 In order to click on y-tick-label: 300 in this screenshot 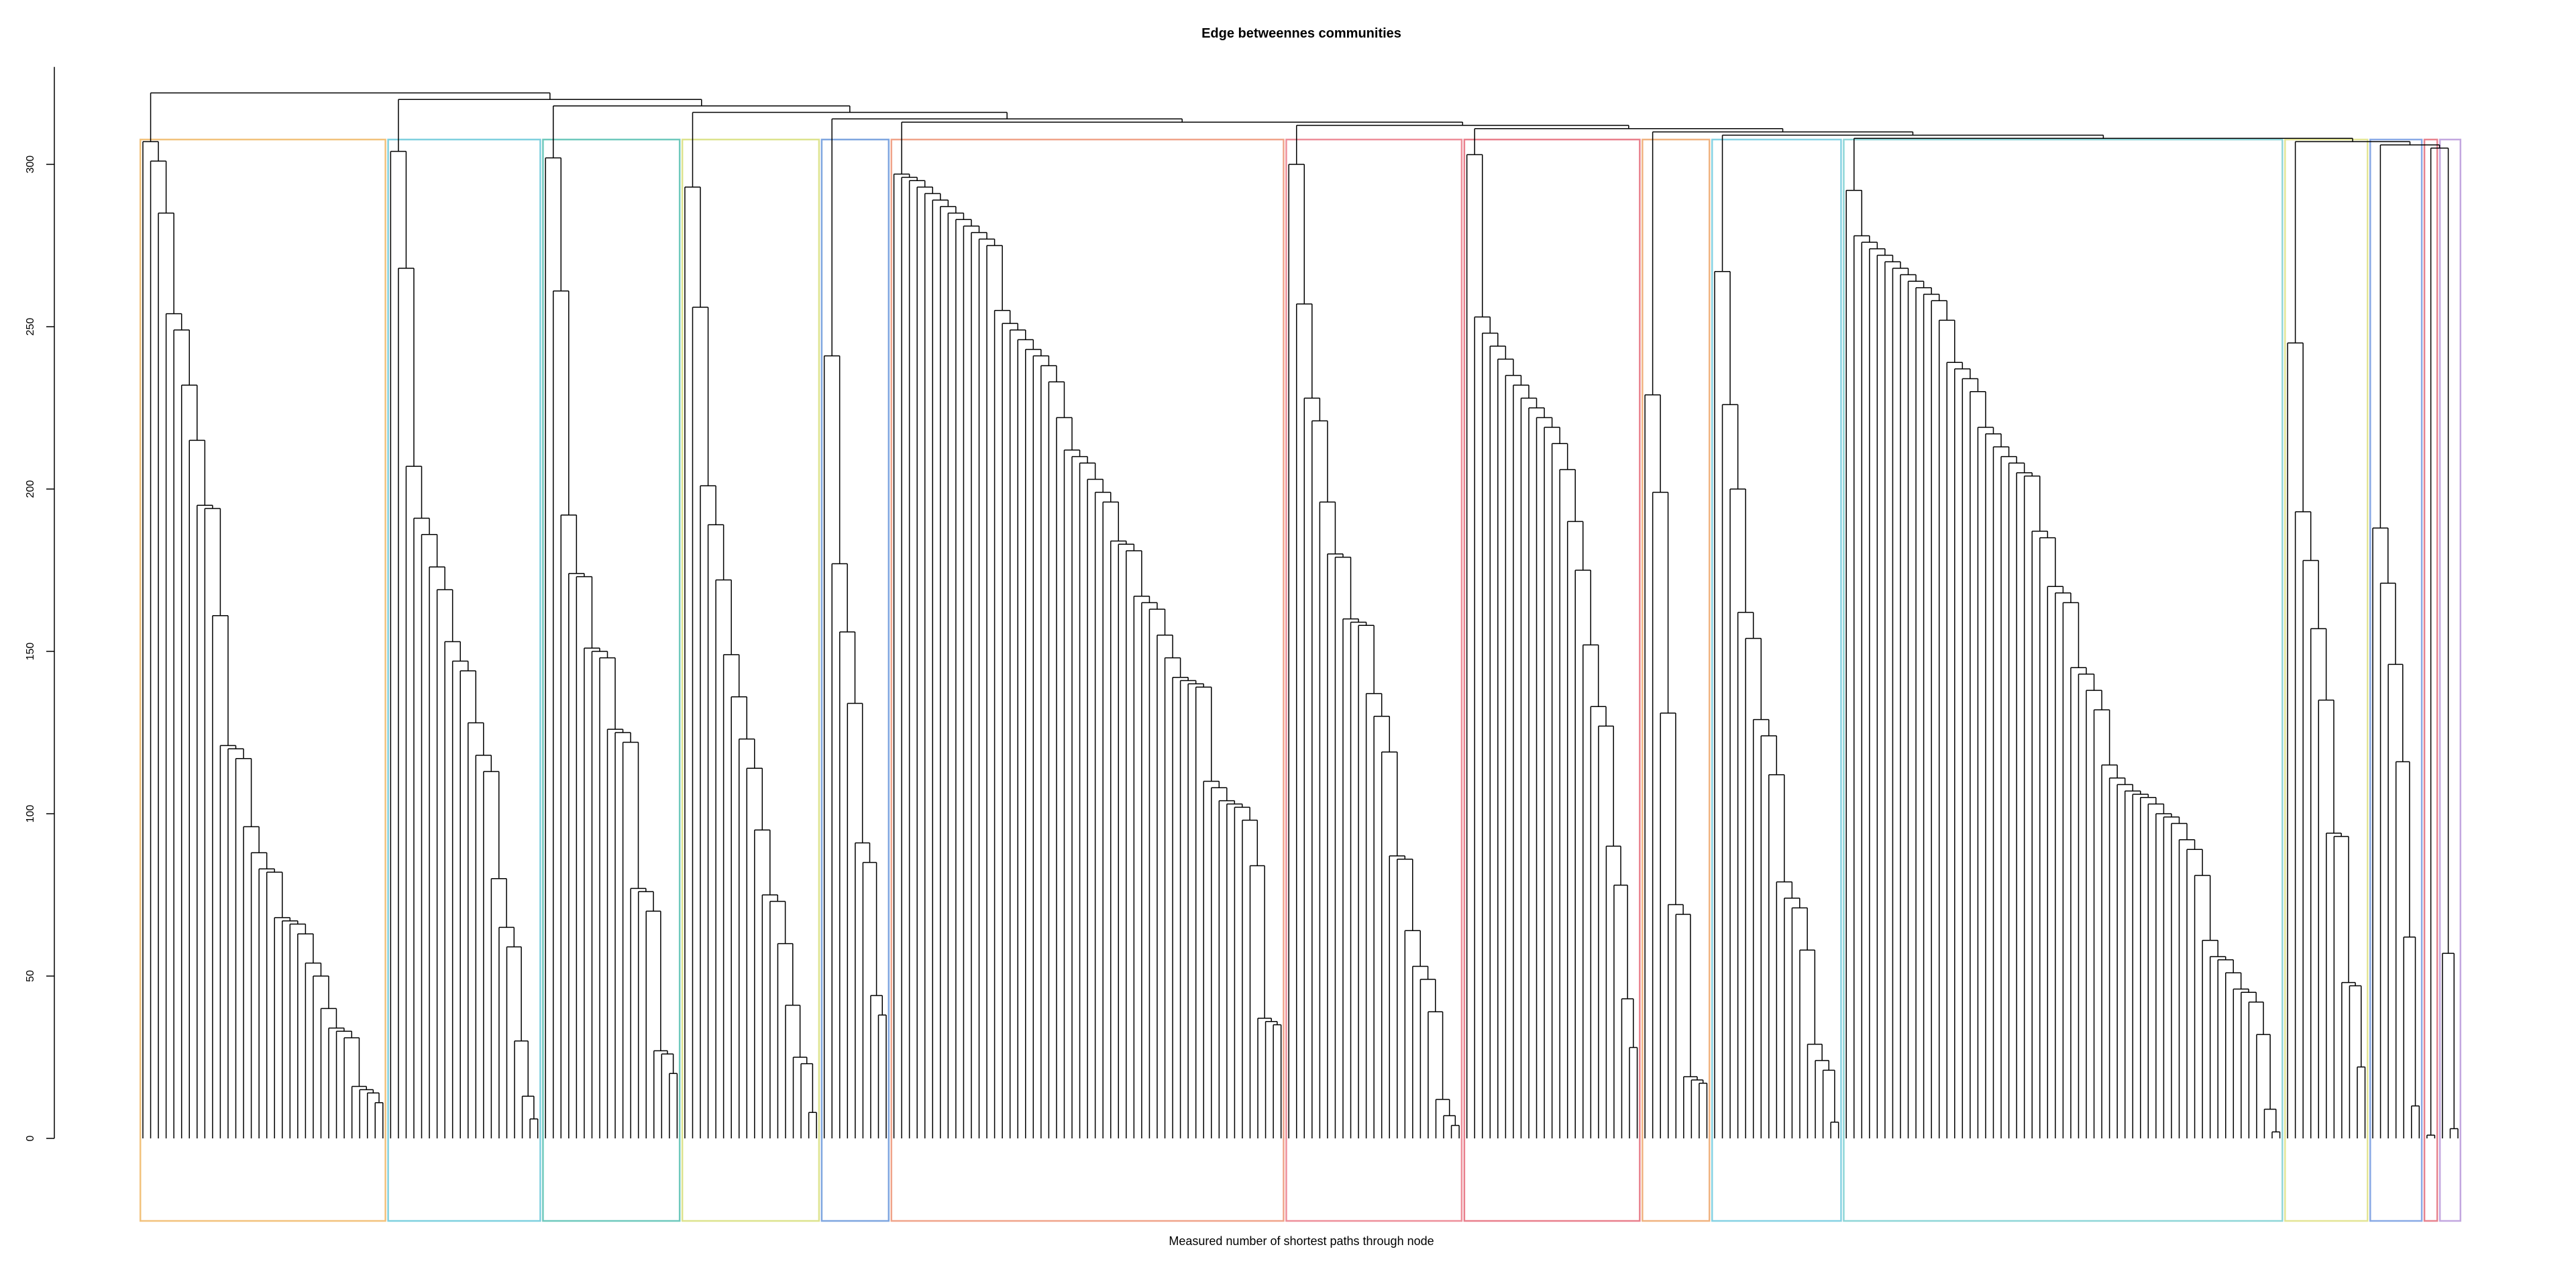, I will do `click(30, 165)`.